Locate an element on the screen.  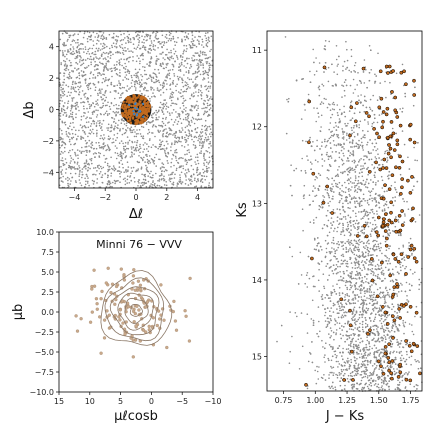
x-tick-label: 2 is located at coordinates (166, 197).